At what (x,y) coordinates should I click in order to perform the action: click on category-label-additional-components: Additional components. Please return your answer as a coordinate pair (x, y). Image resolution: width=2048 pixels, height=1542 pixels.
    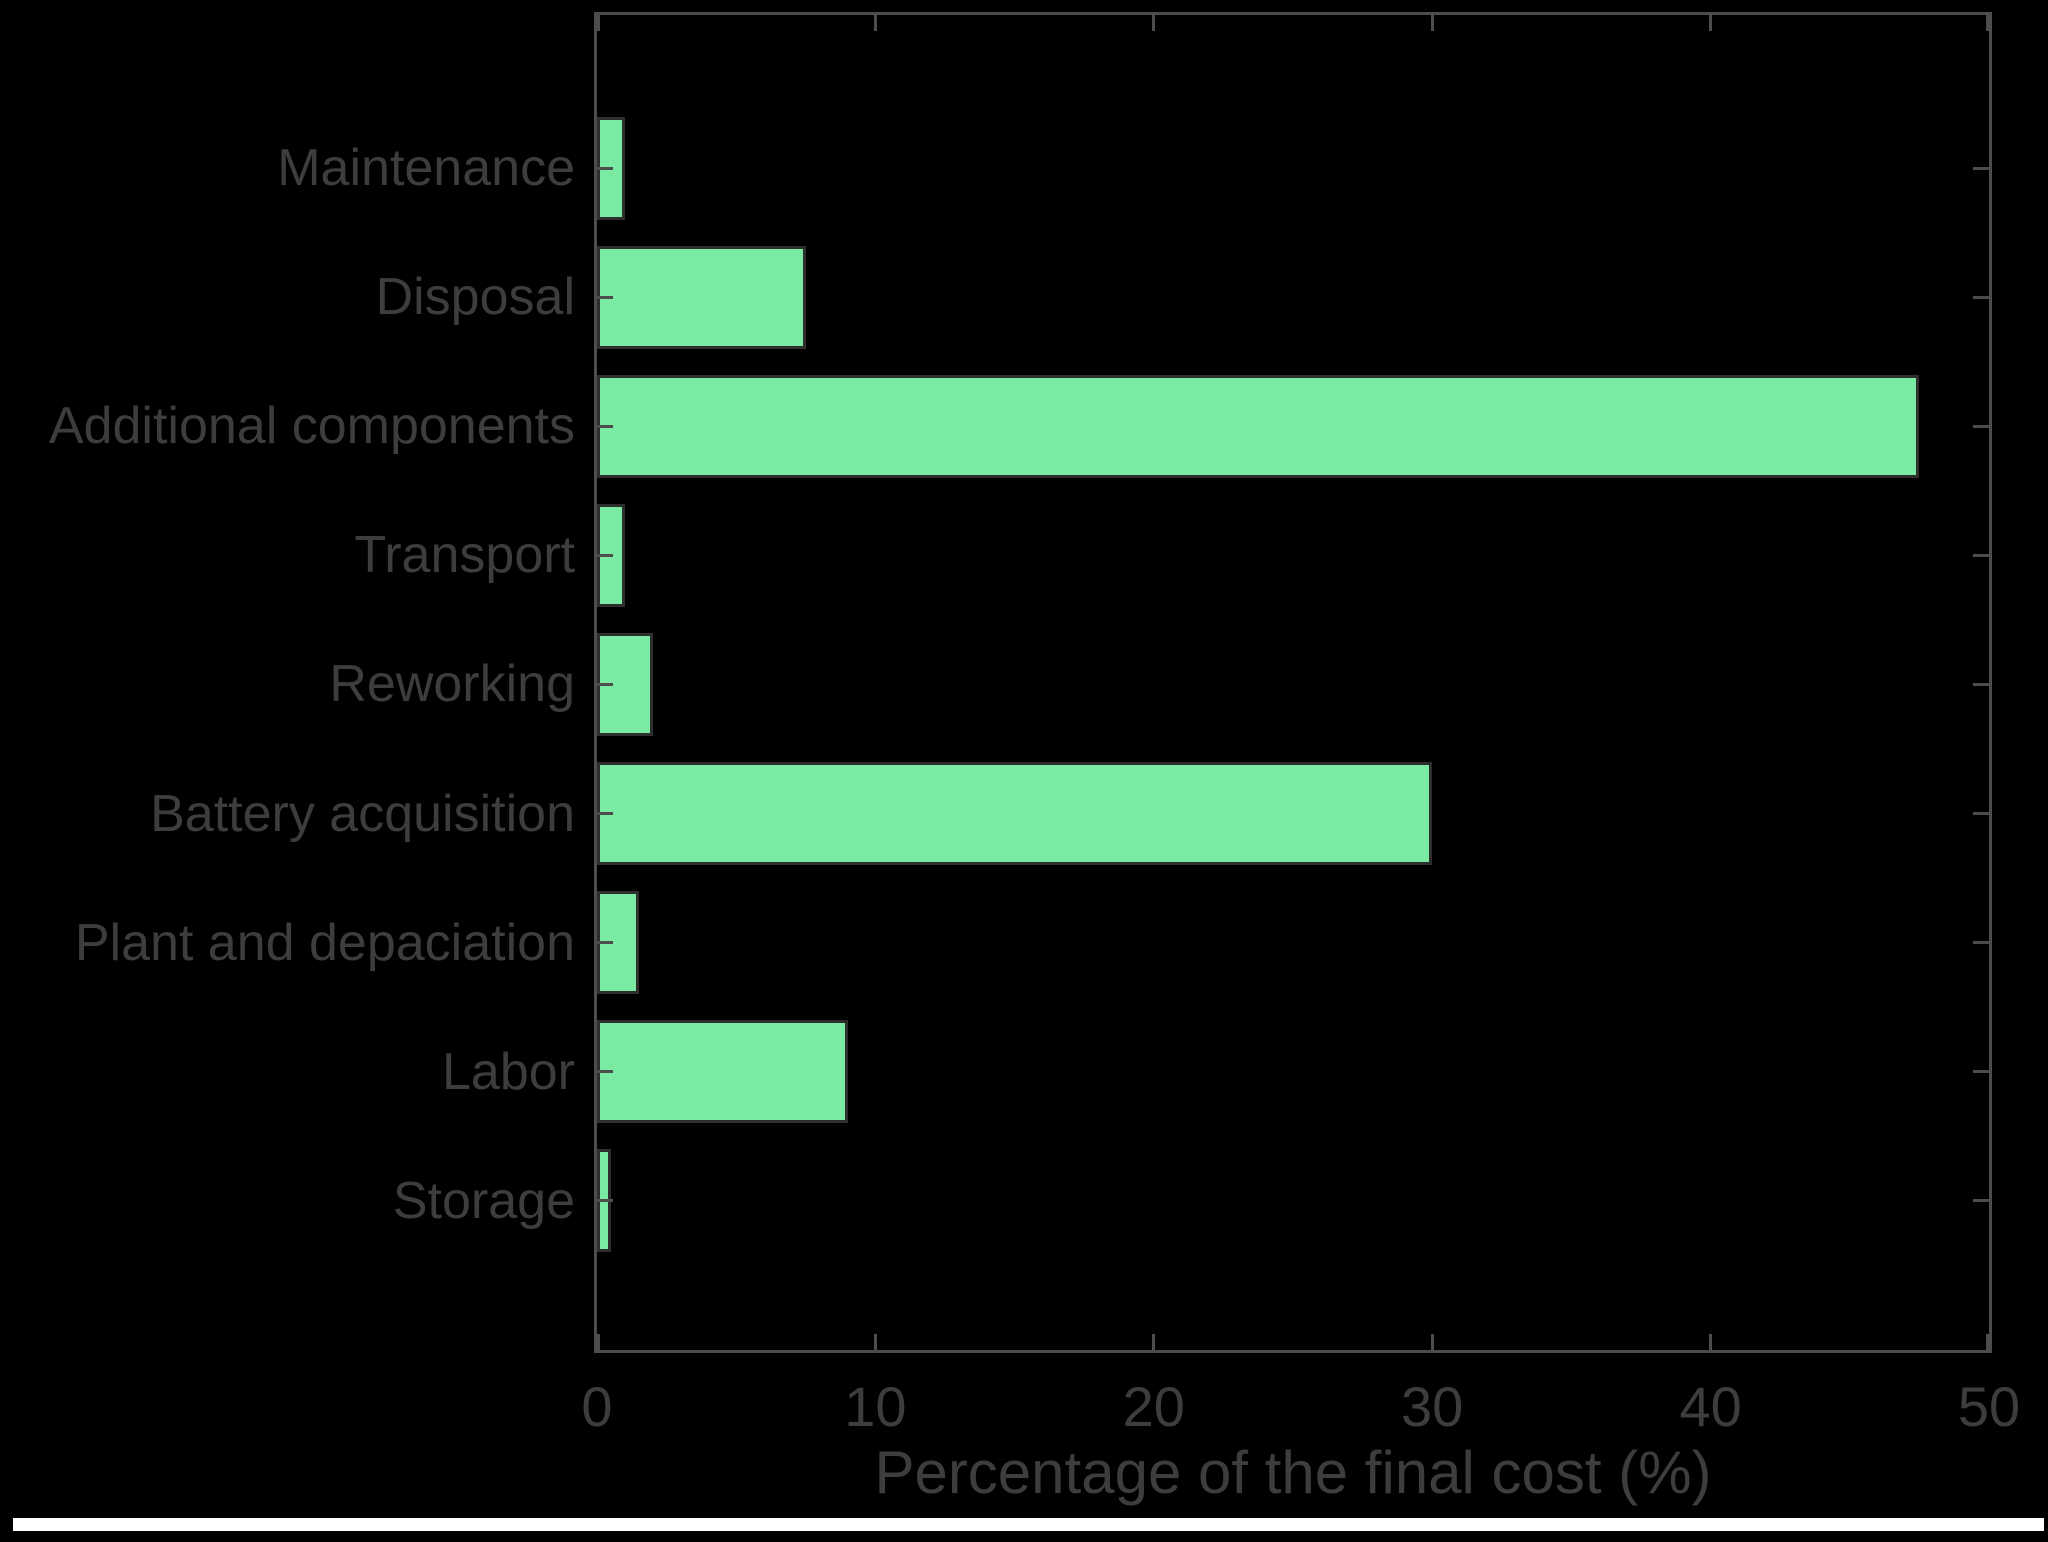
    Looking at the image, I should click on (311, 426).